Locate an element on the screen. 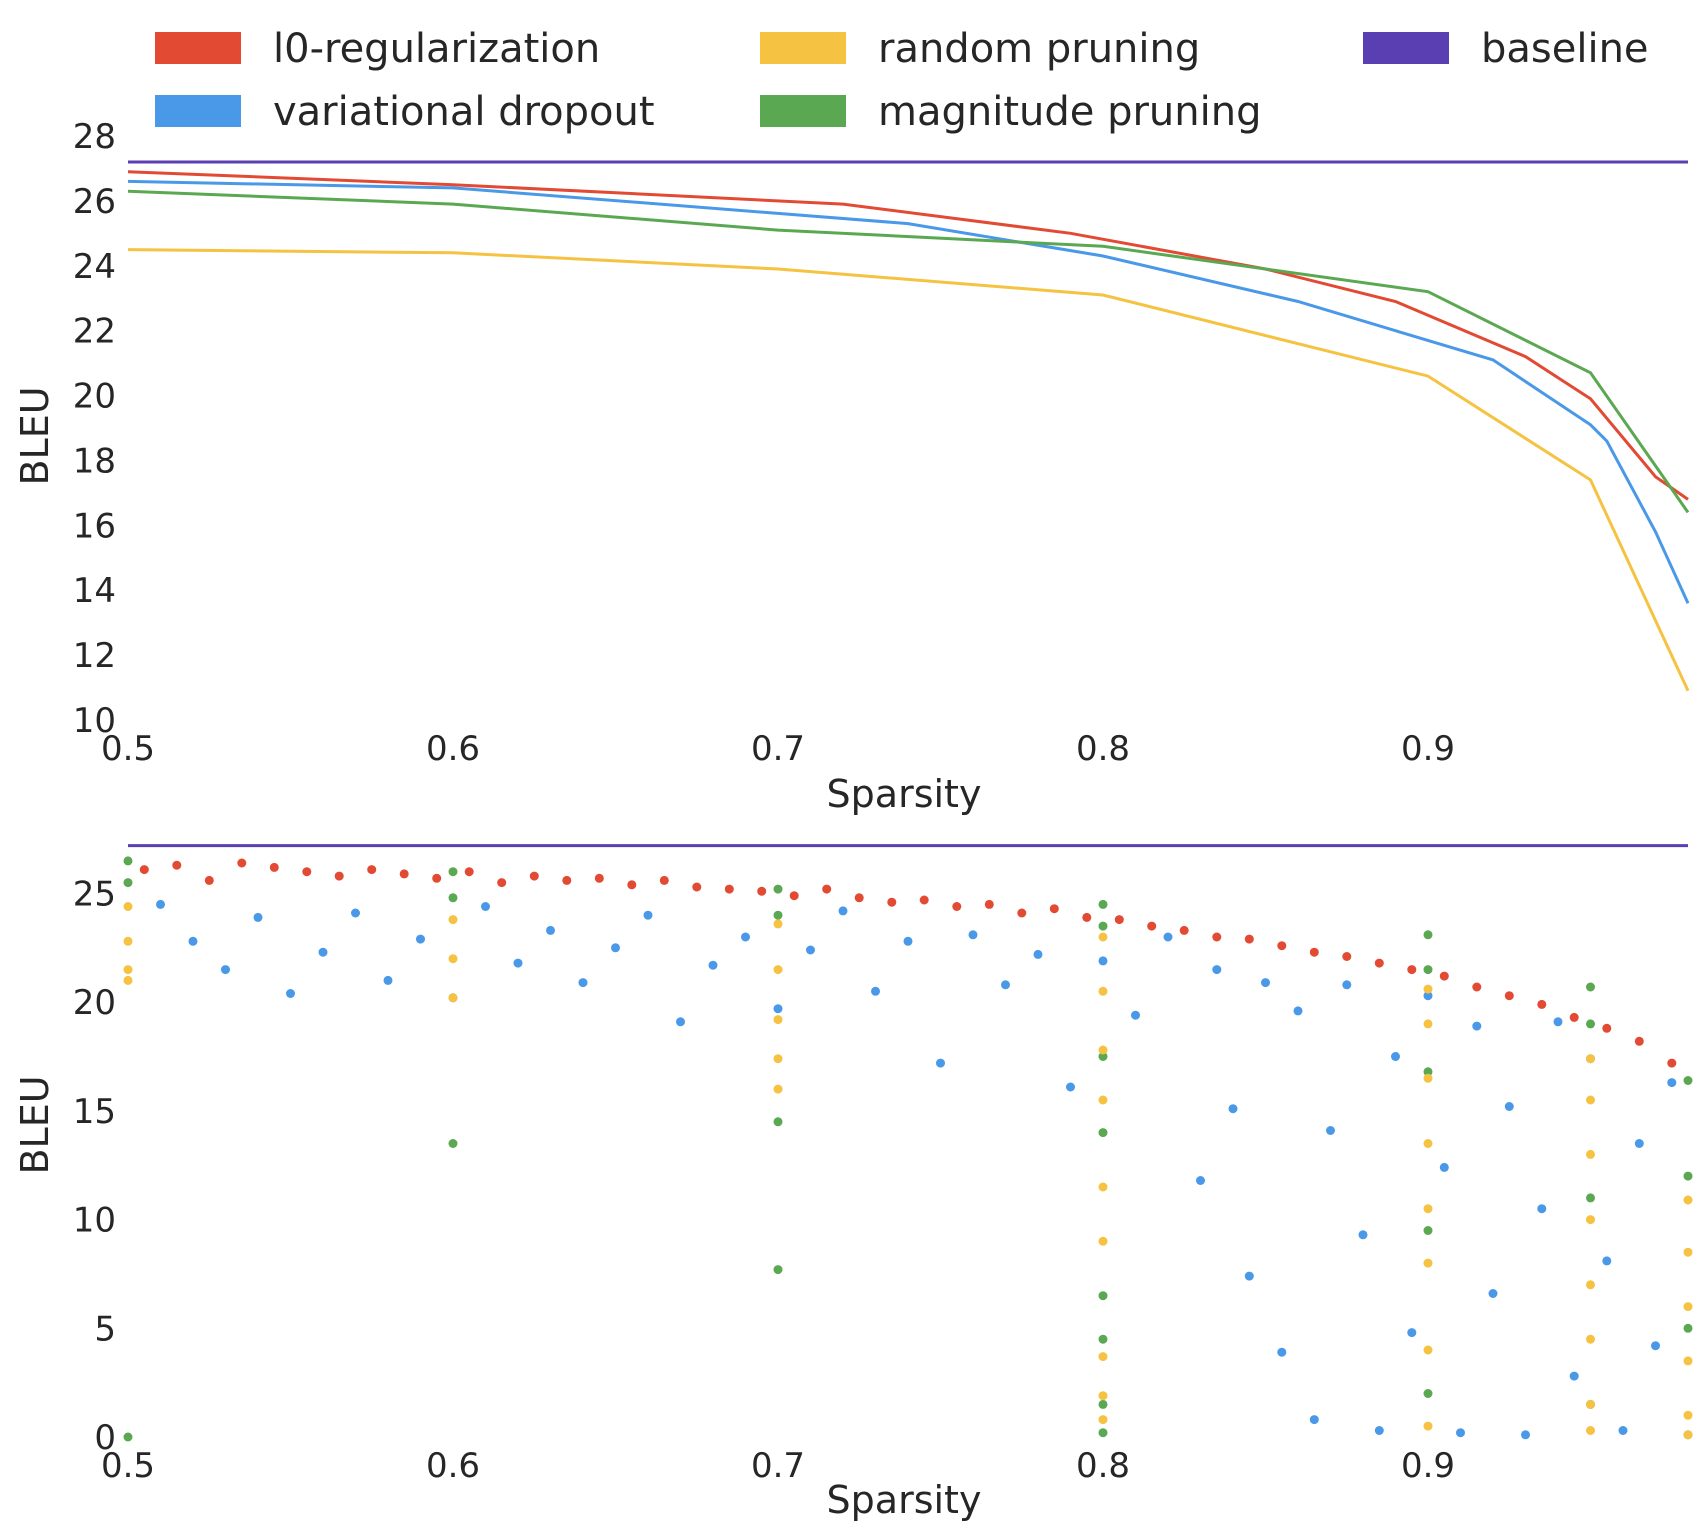 This screenshot has height=1528, width=1702. x-tick-label: 0.5 is located at coordinates (128, 1466).